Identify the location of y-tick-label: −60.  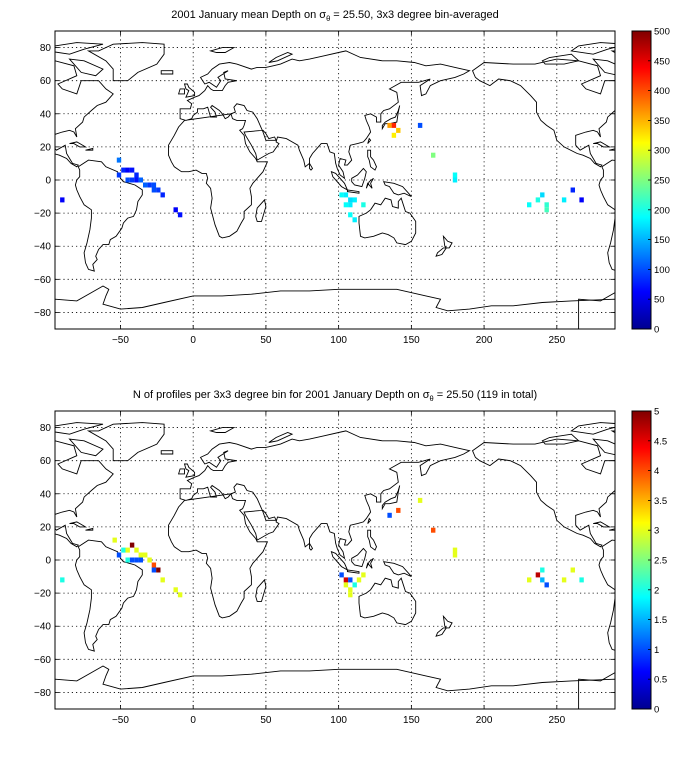
(42, 280).